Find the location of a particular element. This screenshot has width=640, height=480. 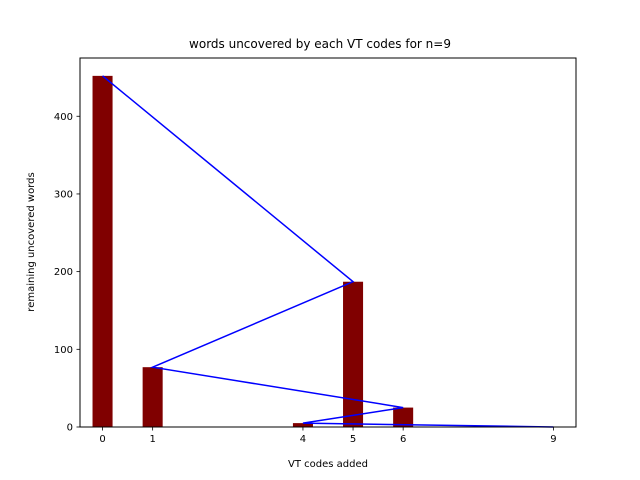

y-axis-label: remaining uncovered words is located at coordinates (31, 241).